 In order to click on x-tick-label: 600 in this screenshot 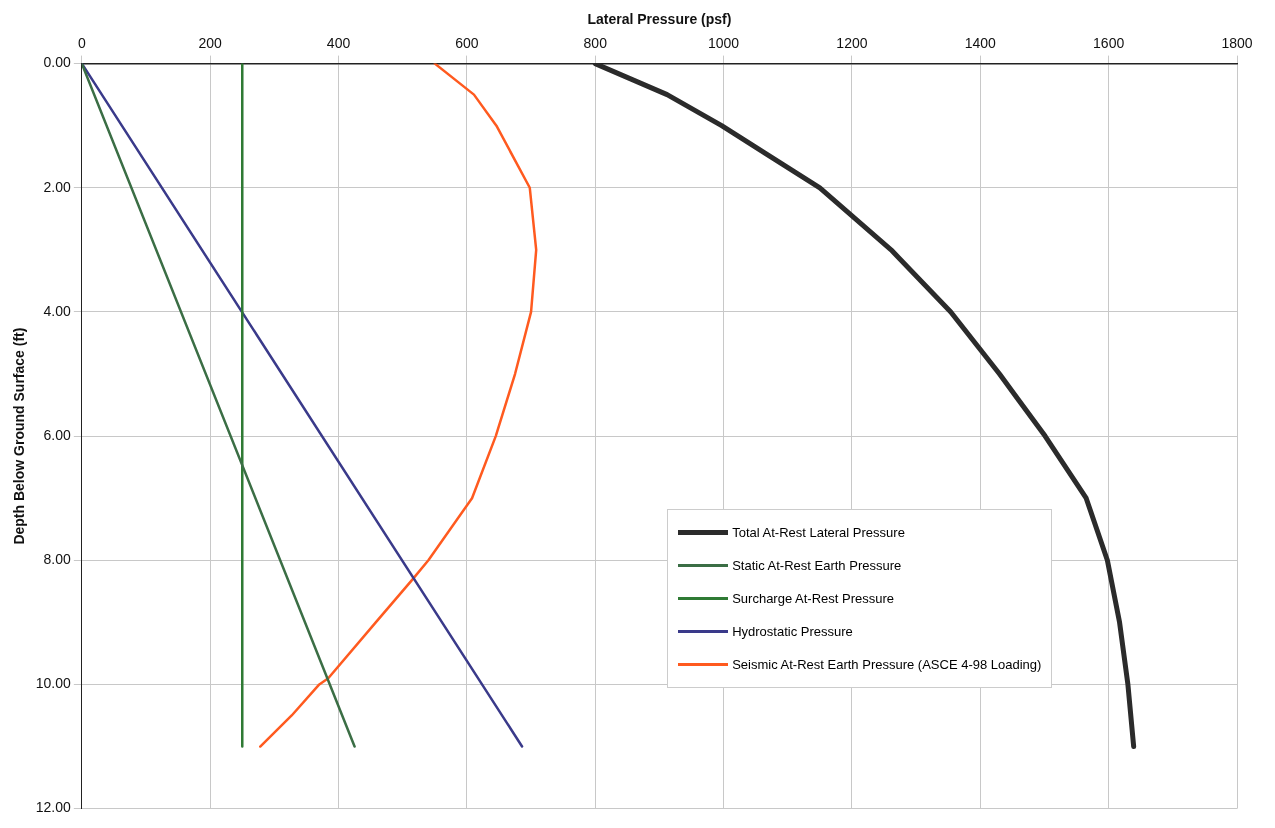, I will do `click(467, 43)`.